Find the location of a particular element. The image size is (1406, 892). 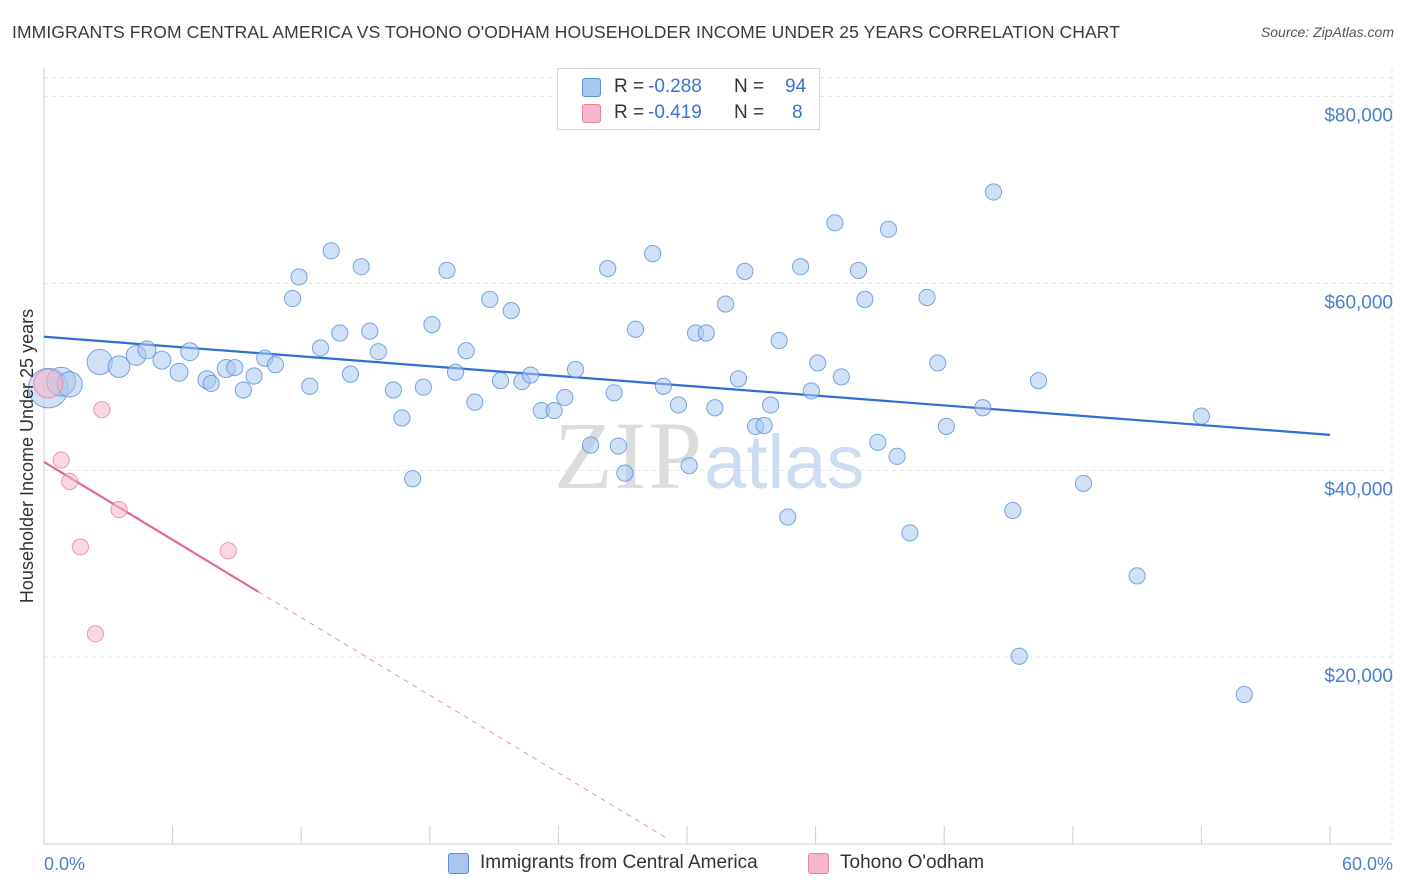

trend-line-tohono is located at coordinates (151, 526).